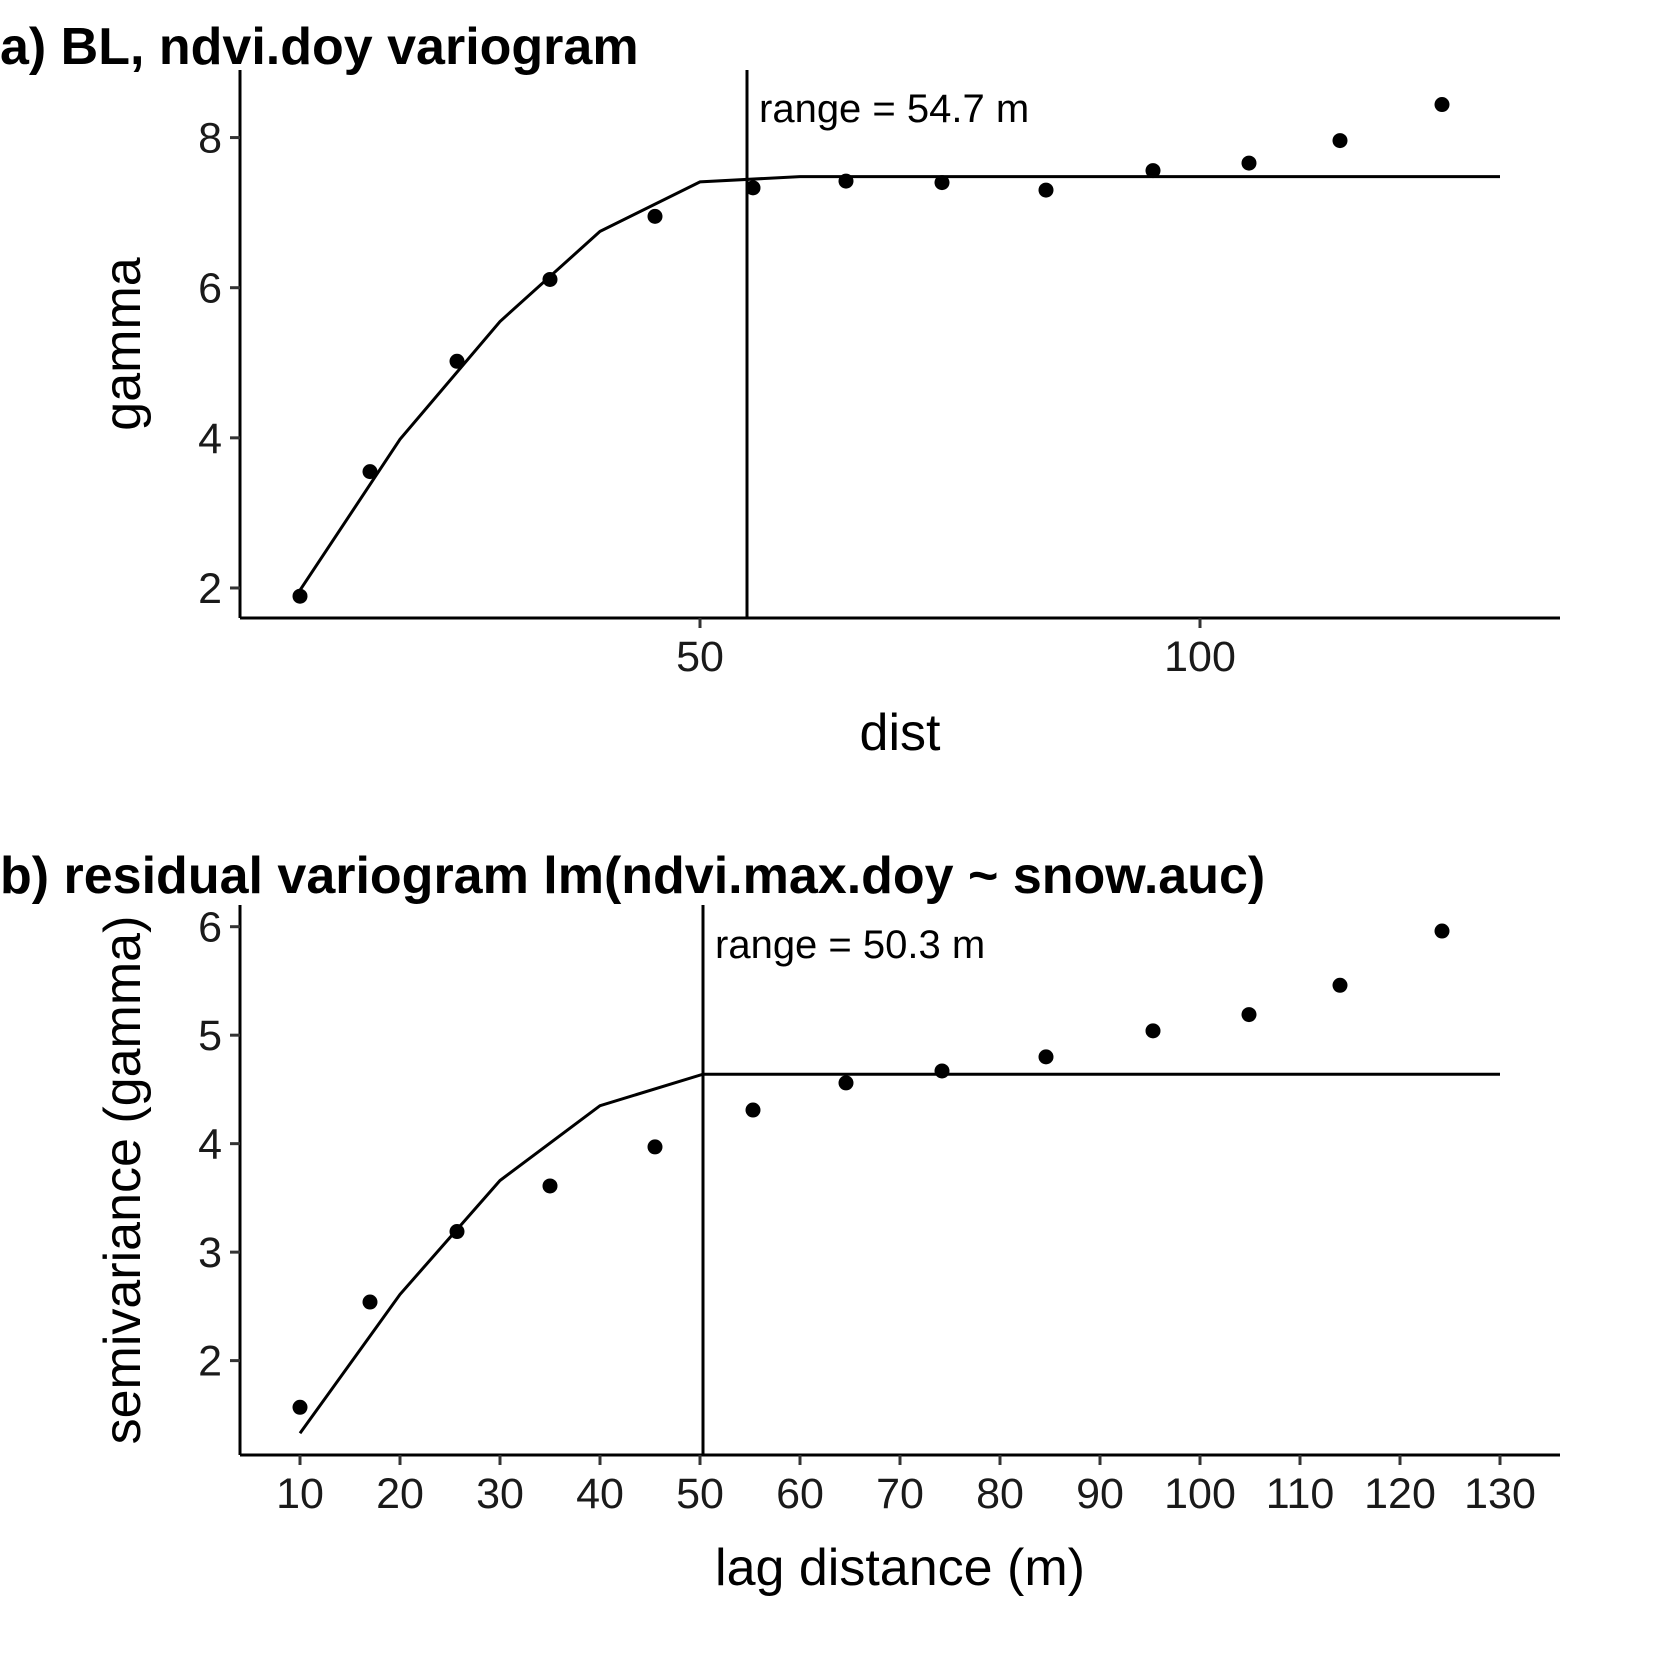 This screenshot has height=1653, width=1653. I want to click on panel-a-x-axis-title: dist, so click(900, 733).